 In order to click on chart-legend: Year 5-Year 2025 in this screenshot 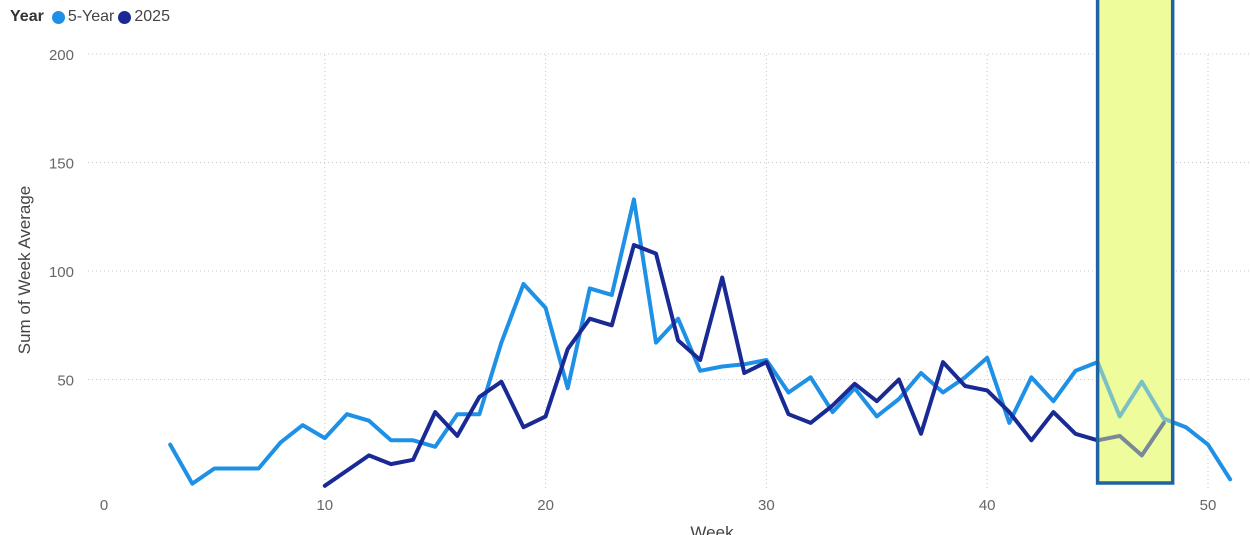, I will do `click(92, 17)`.